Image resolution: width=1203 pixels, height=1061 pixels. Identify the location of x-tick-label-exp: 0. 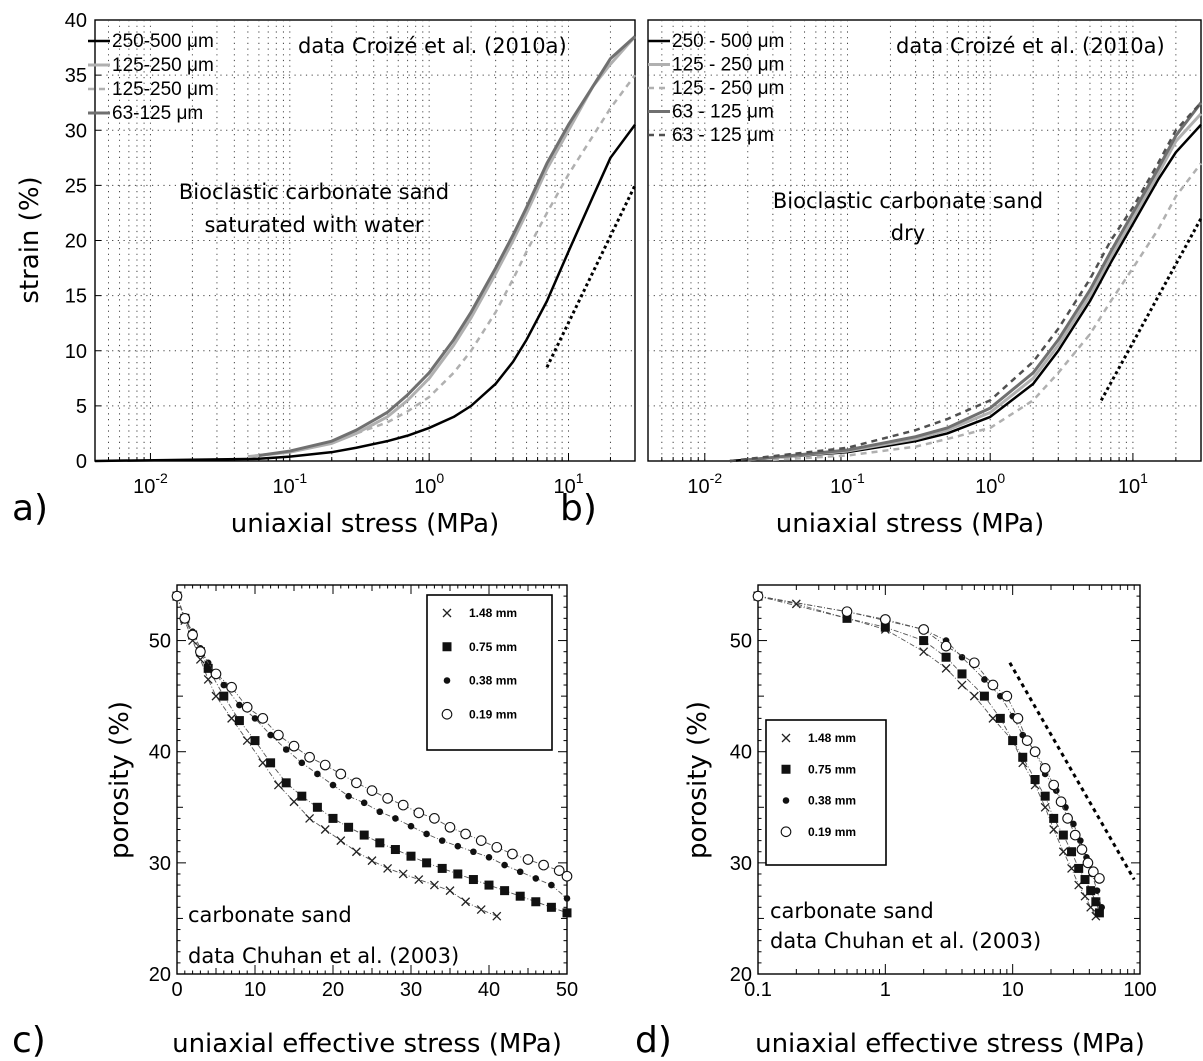
(1001, 478).